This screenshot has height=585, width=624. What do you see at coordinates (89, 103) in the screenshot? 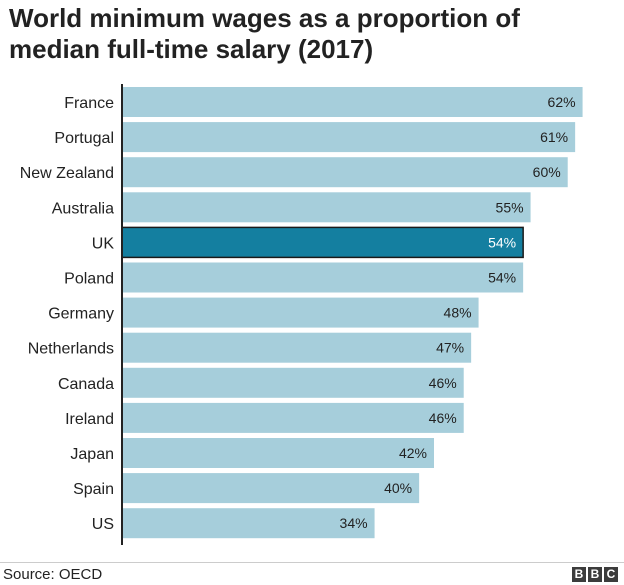
I see `category-label: France` at bounding box center [89, 103].